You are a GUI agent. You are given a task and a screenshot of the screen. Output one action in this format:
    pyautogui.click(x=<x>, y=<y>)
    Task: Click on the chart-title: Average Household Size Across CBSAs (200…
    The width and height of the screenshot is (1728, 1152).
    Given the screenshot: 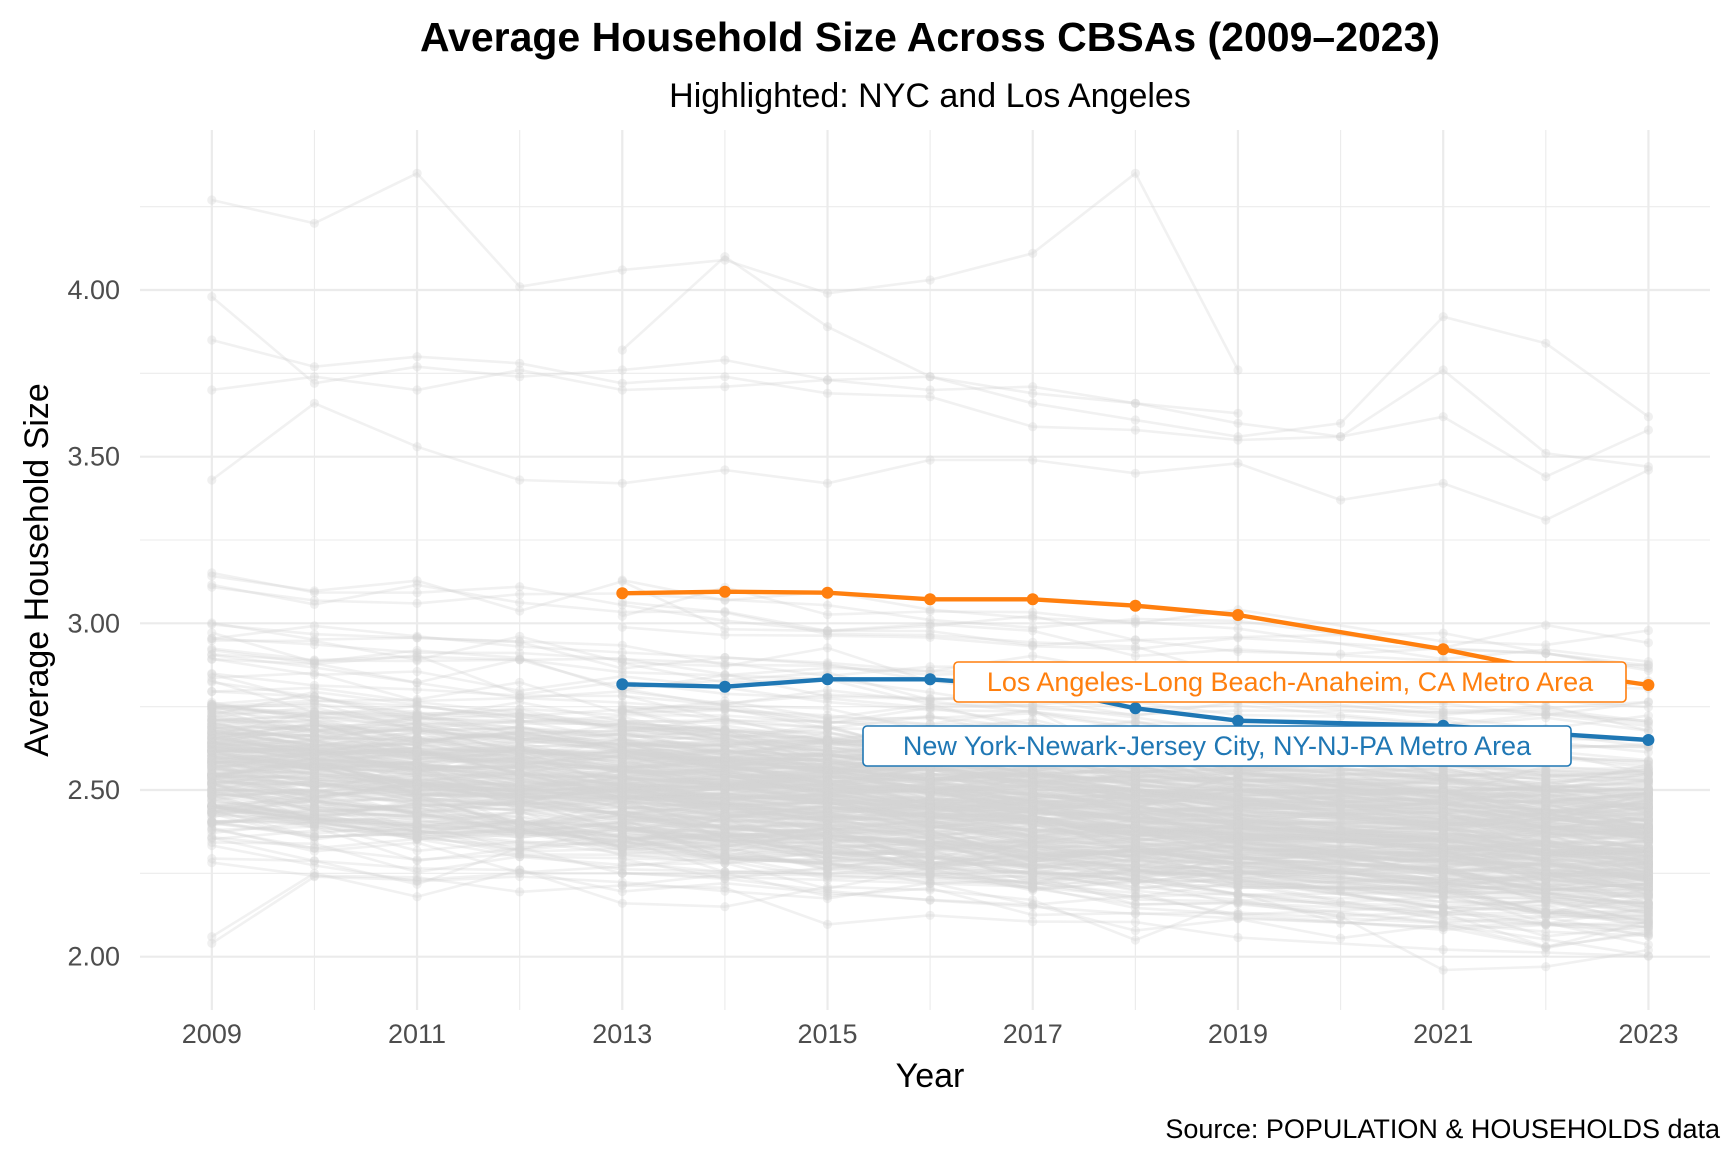 What is the action you would take?
    pyautogui.click(x=930, y=37)
    